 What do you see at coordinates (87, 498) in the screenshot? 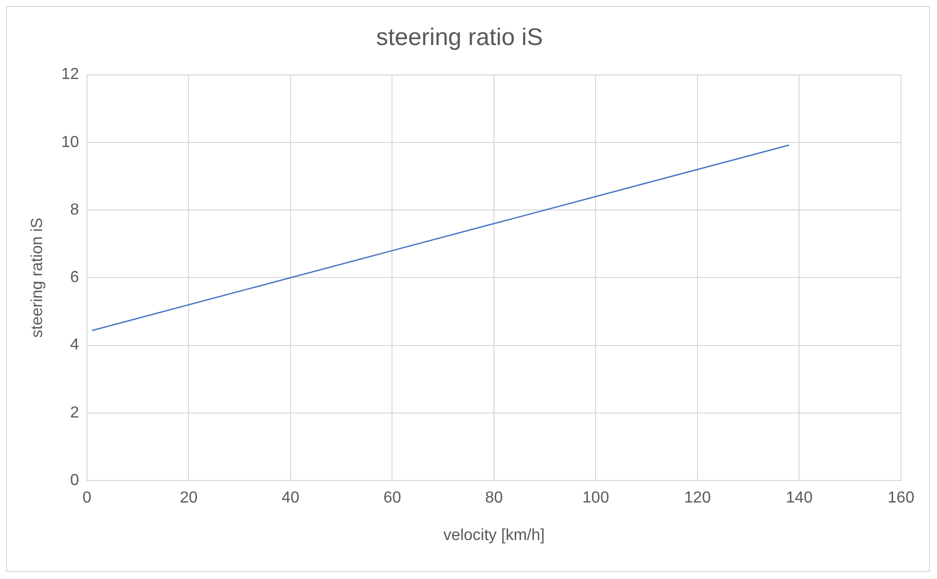
I see `x-tick-label: 0` at bounding box center [87, 498].